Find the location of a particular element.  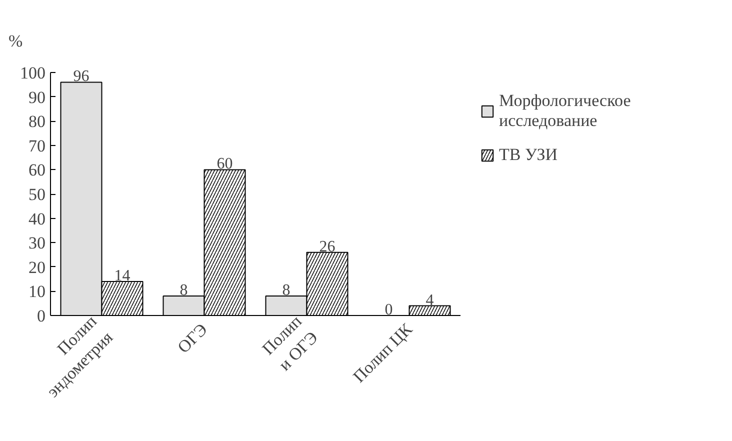

data-label: 96 is located at coordinates (81, 77).